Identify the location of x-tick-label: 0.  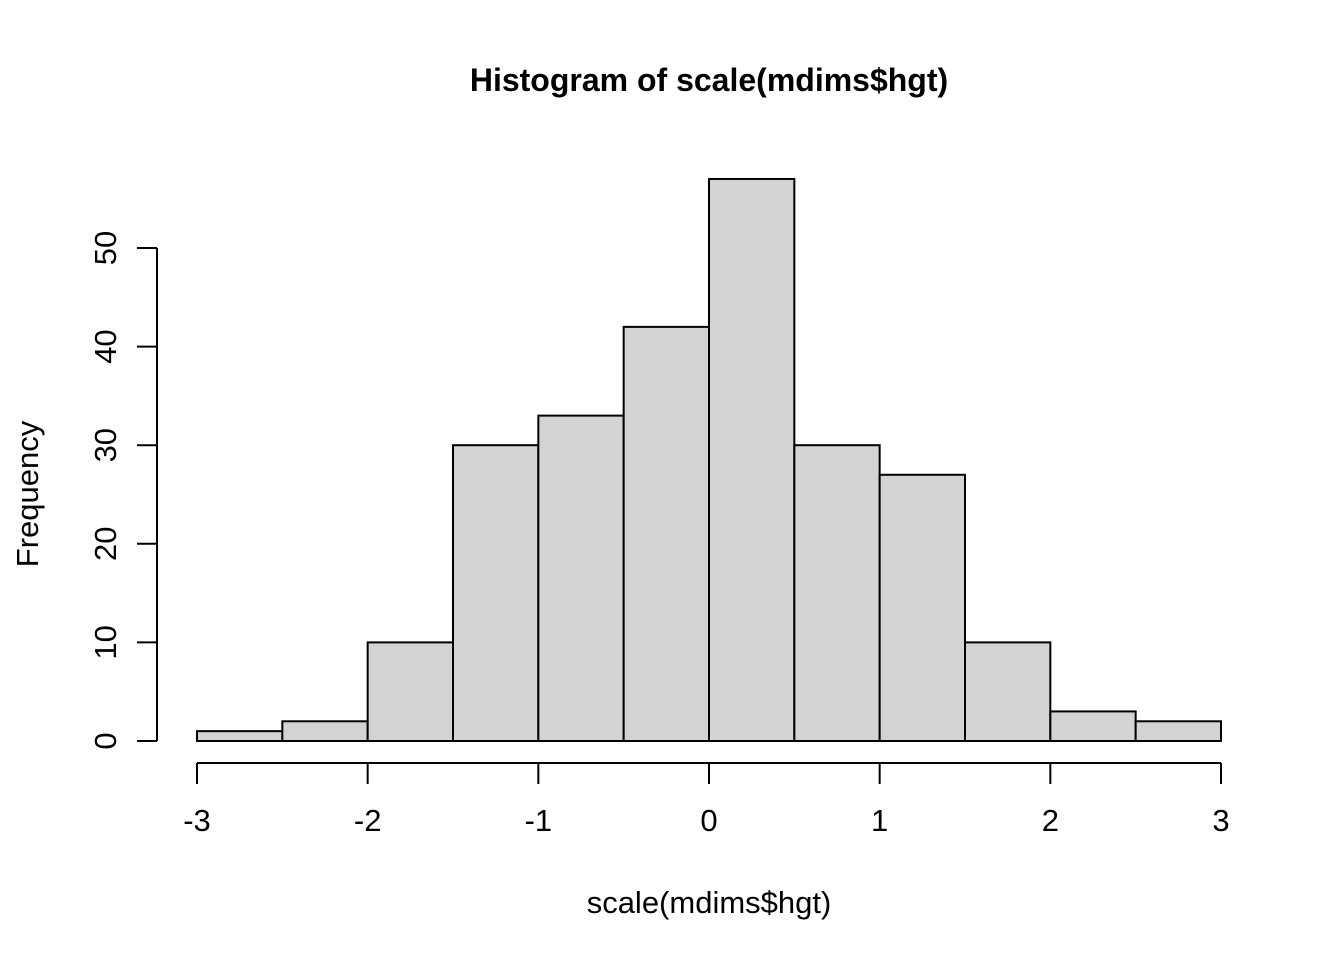
(708, 820).